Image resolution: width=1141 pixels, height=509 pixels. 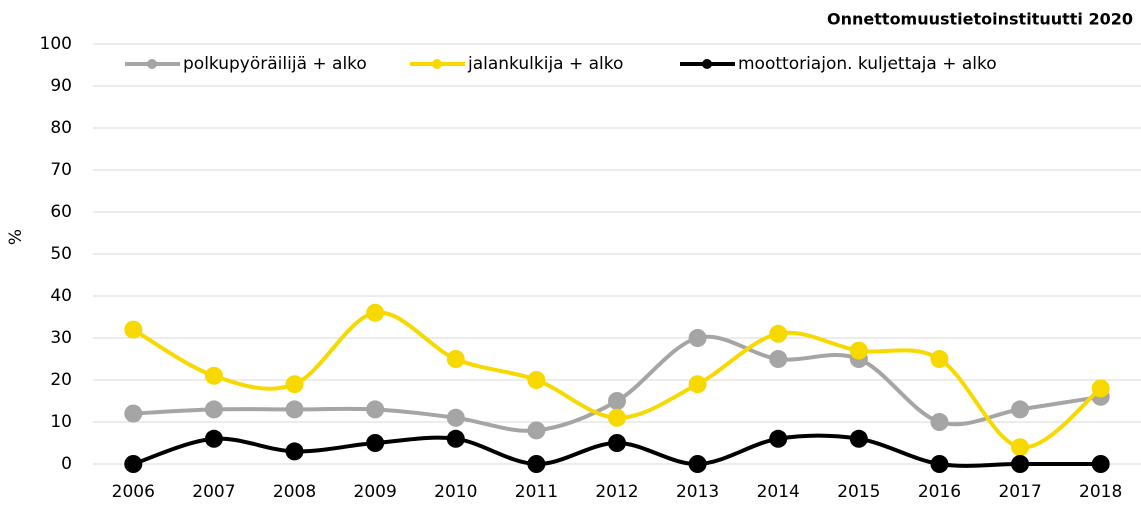 What do you see at coordinates (616, 492) in the screenshot?
I see `x-tick-label: 2012` at bounding box center [616, 492].